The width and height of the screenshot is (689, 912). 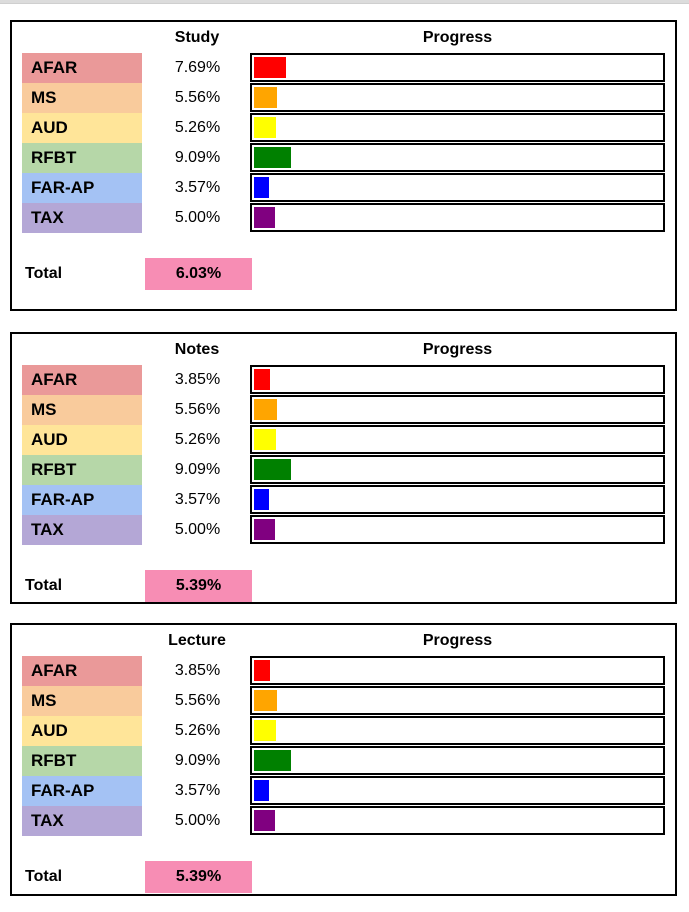 I want to click on section-title: Lecture, so click(x=197, y=640).